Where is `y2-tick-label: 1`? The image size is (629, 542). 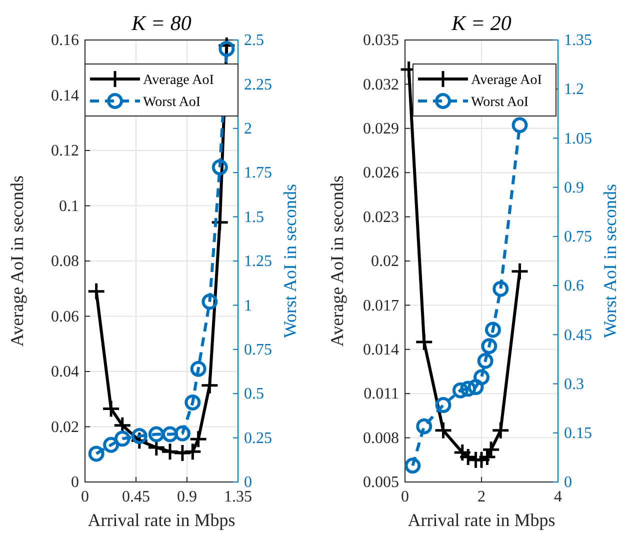 y2-tick-label: 1 is located at coordinates (248, 305).